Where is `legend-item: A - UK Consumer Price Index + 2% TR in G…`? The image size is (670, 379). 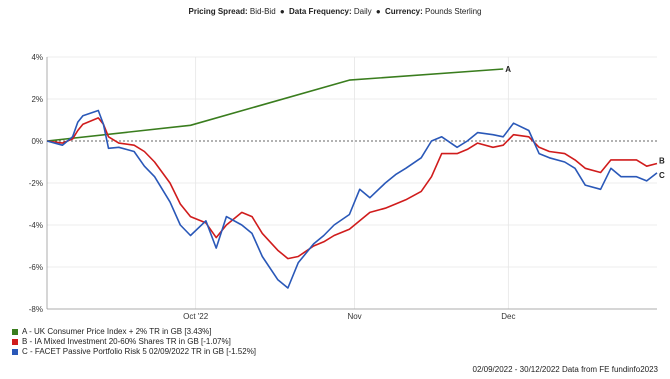
legend-item: A - UK Consumer Price Index + 2% TR in G… is located at coordinates (134, 332).